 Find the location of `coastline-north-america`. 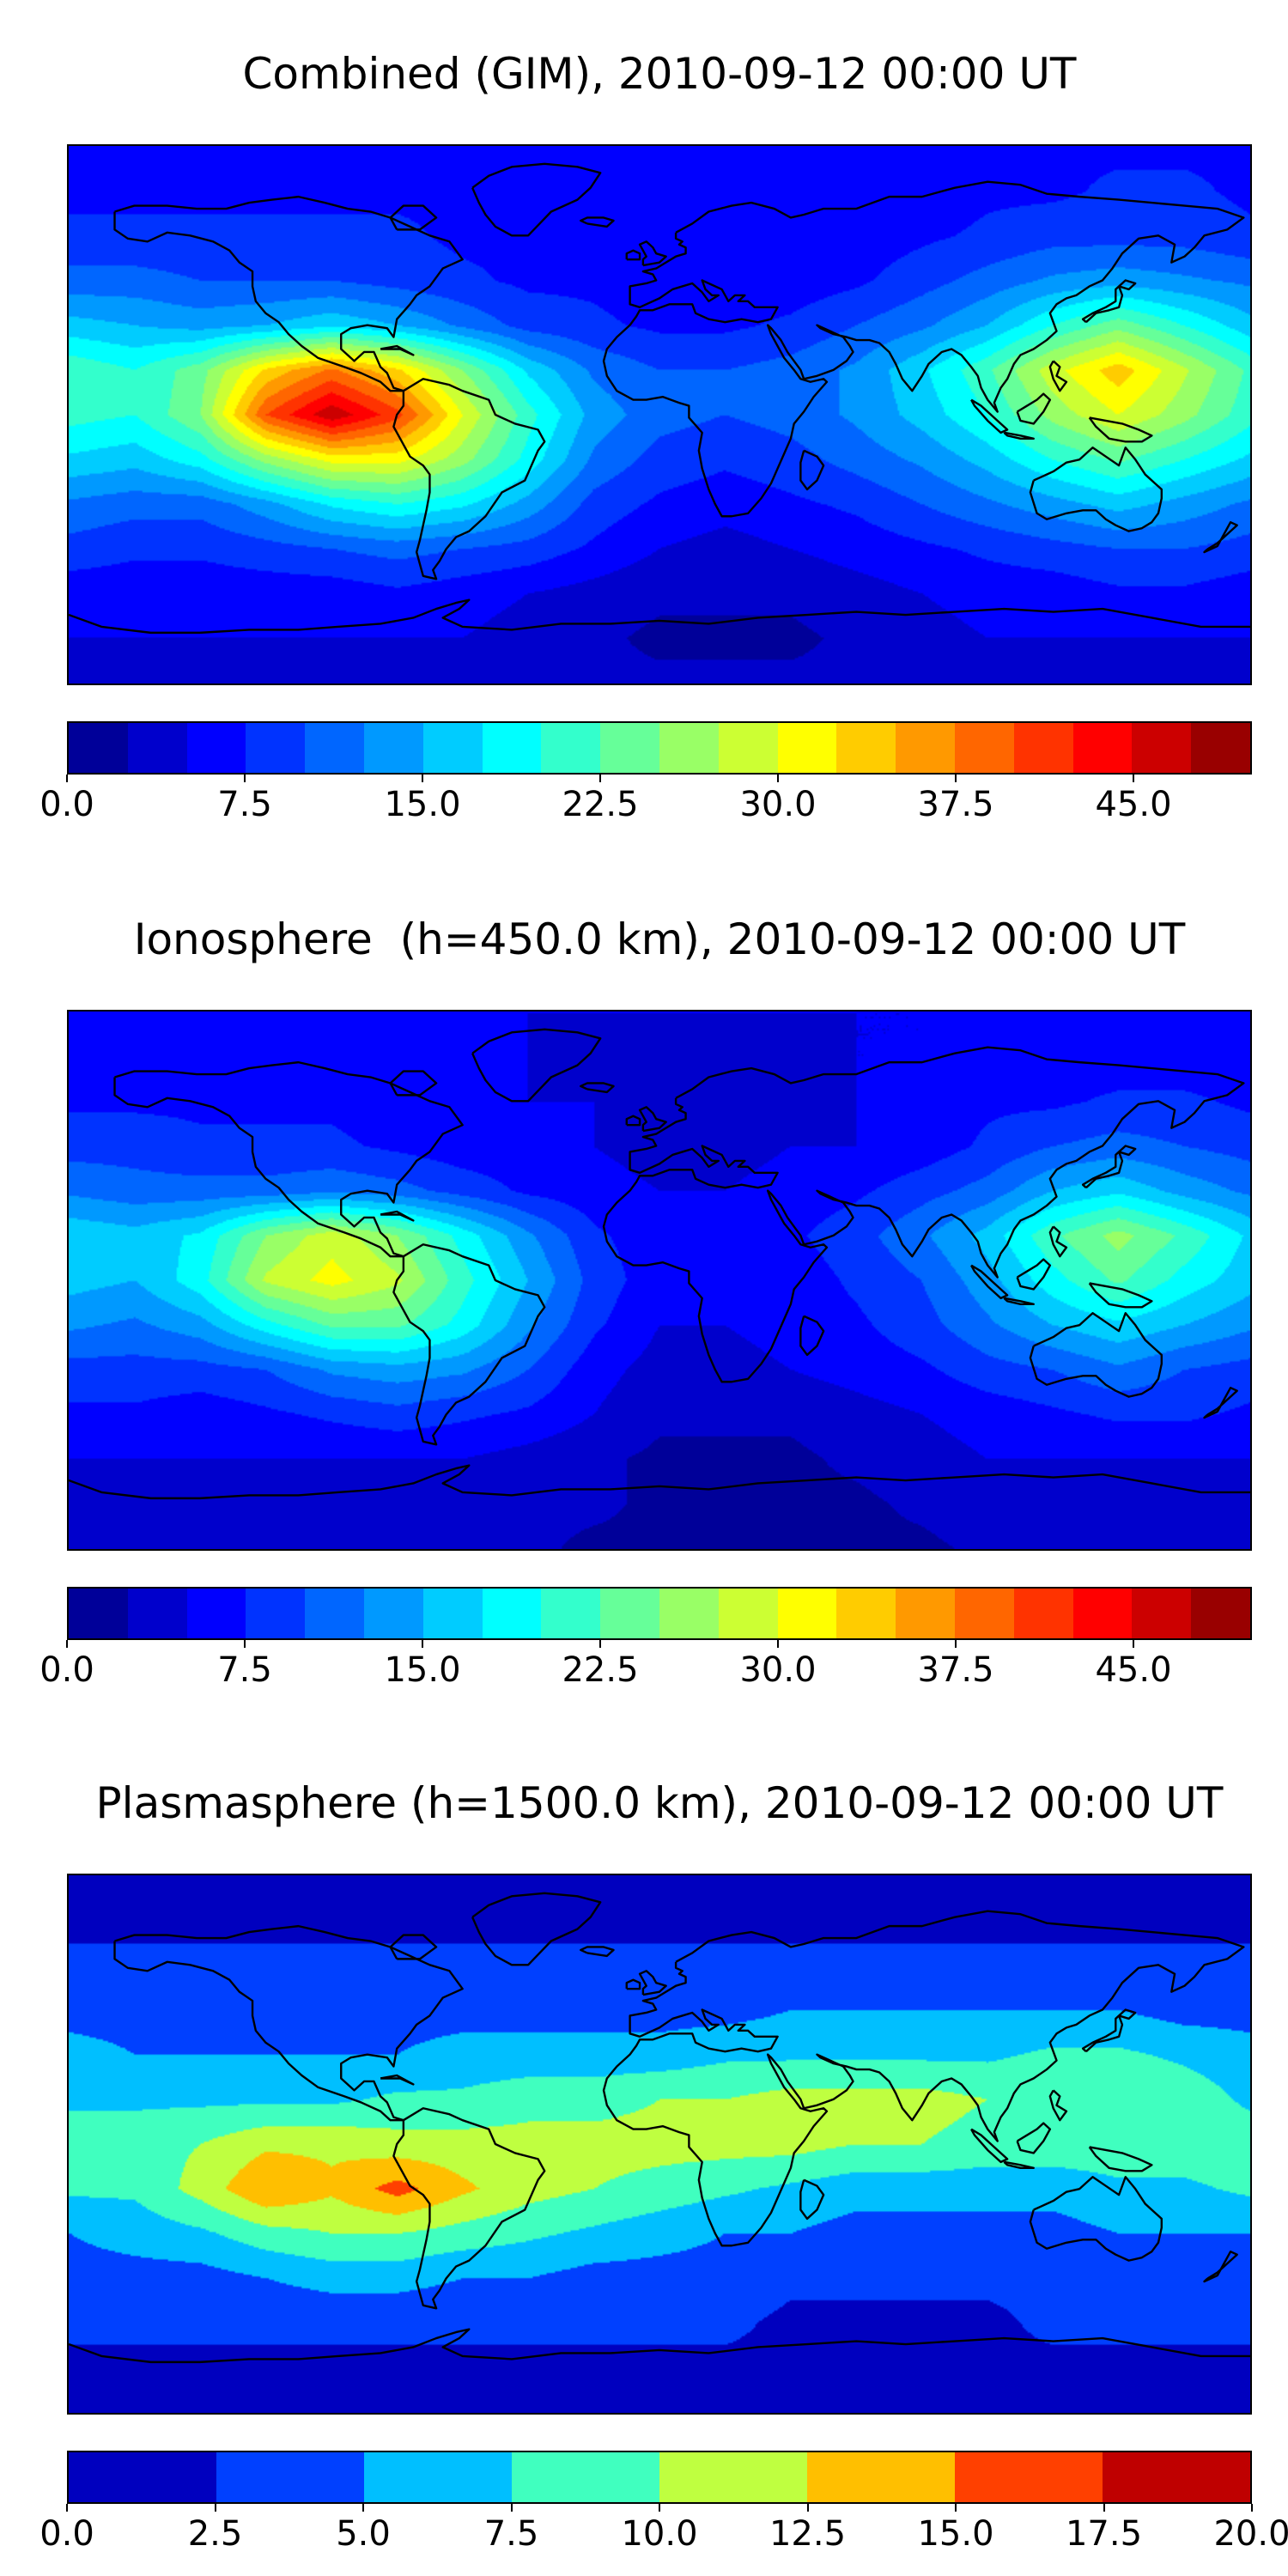

coastline-north-america is located at coordinates (289, 2023).